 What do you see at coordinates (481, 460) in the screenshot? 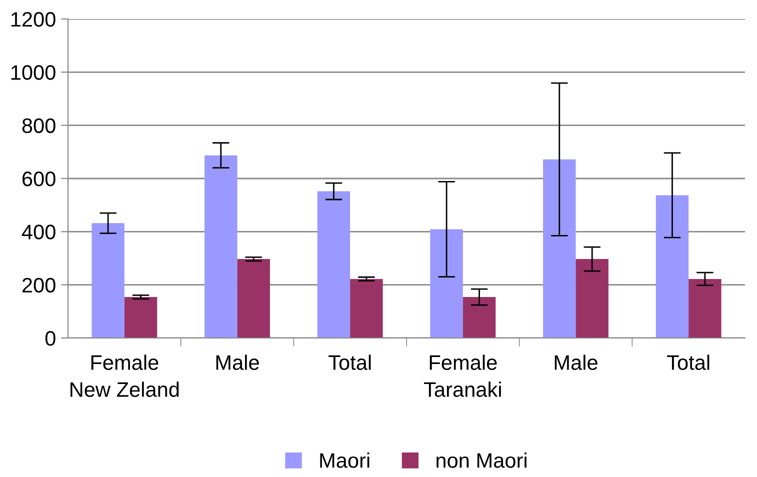
I see `legend-label: non Maori` at bounding box center [481, 460].